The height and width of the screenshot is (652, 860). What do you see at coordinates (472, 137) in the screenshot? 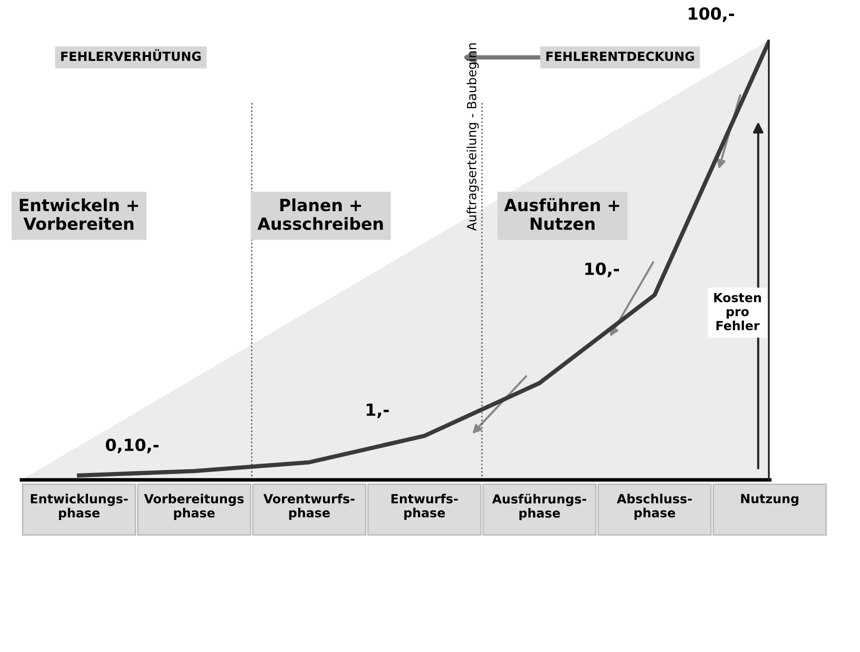
I see `annotation: Auftragserteilung - Baubeginn` at bounding box center [472, 137].